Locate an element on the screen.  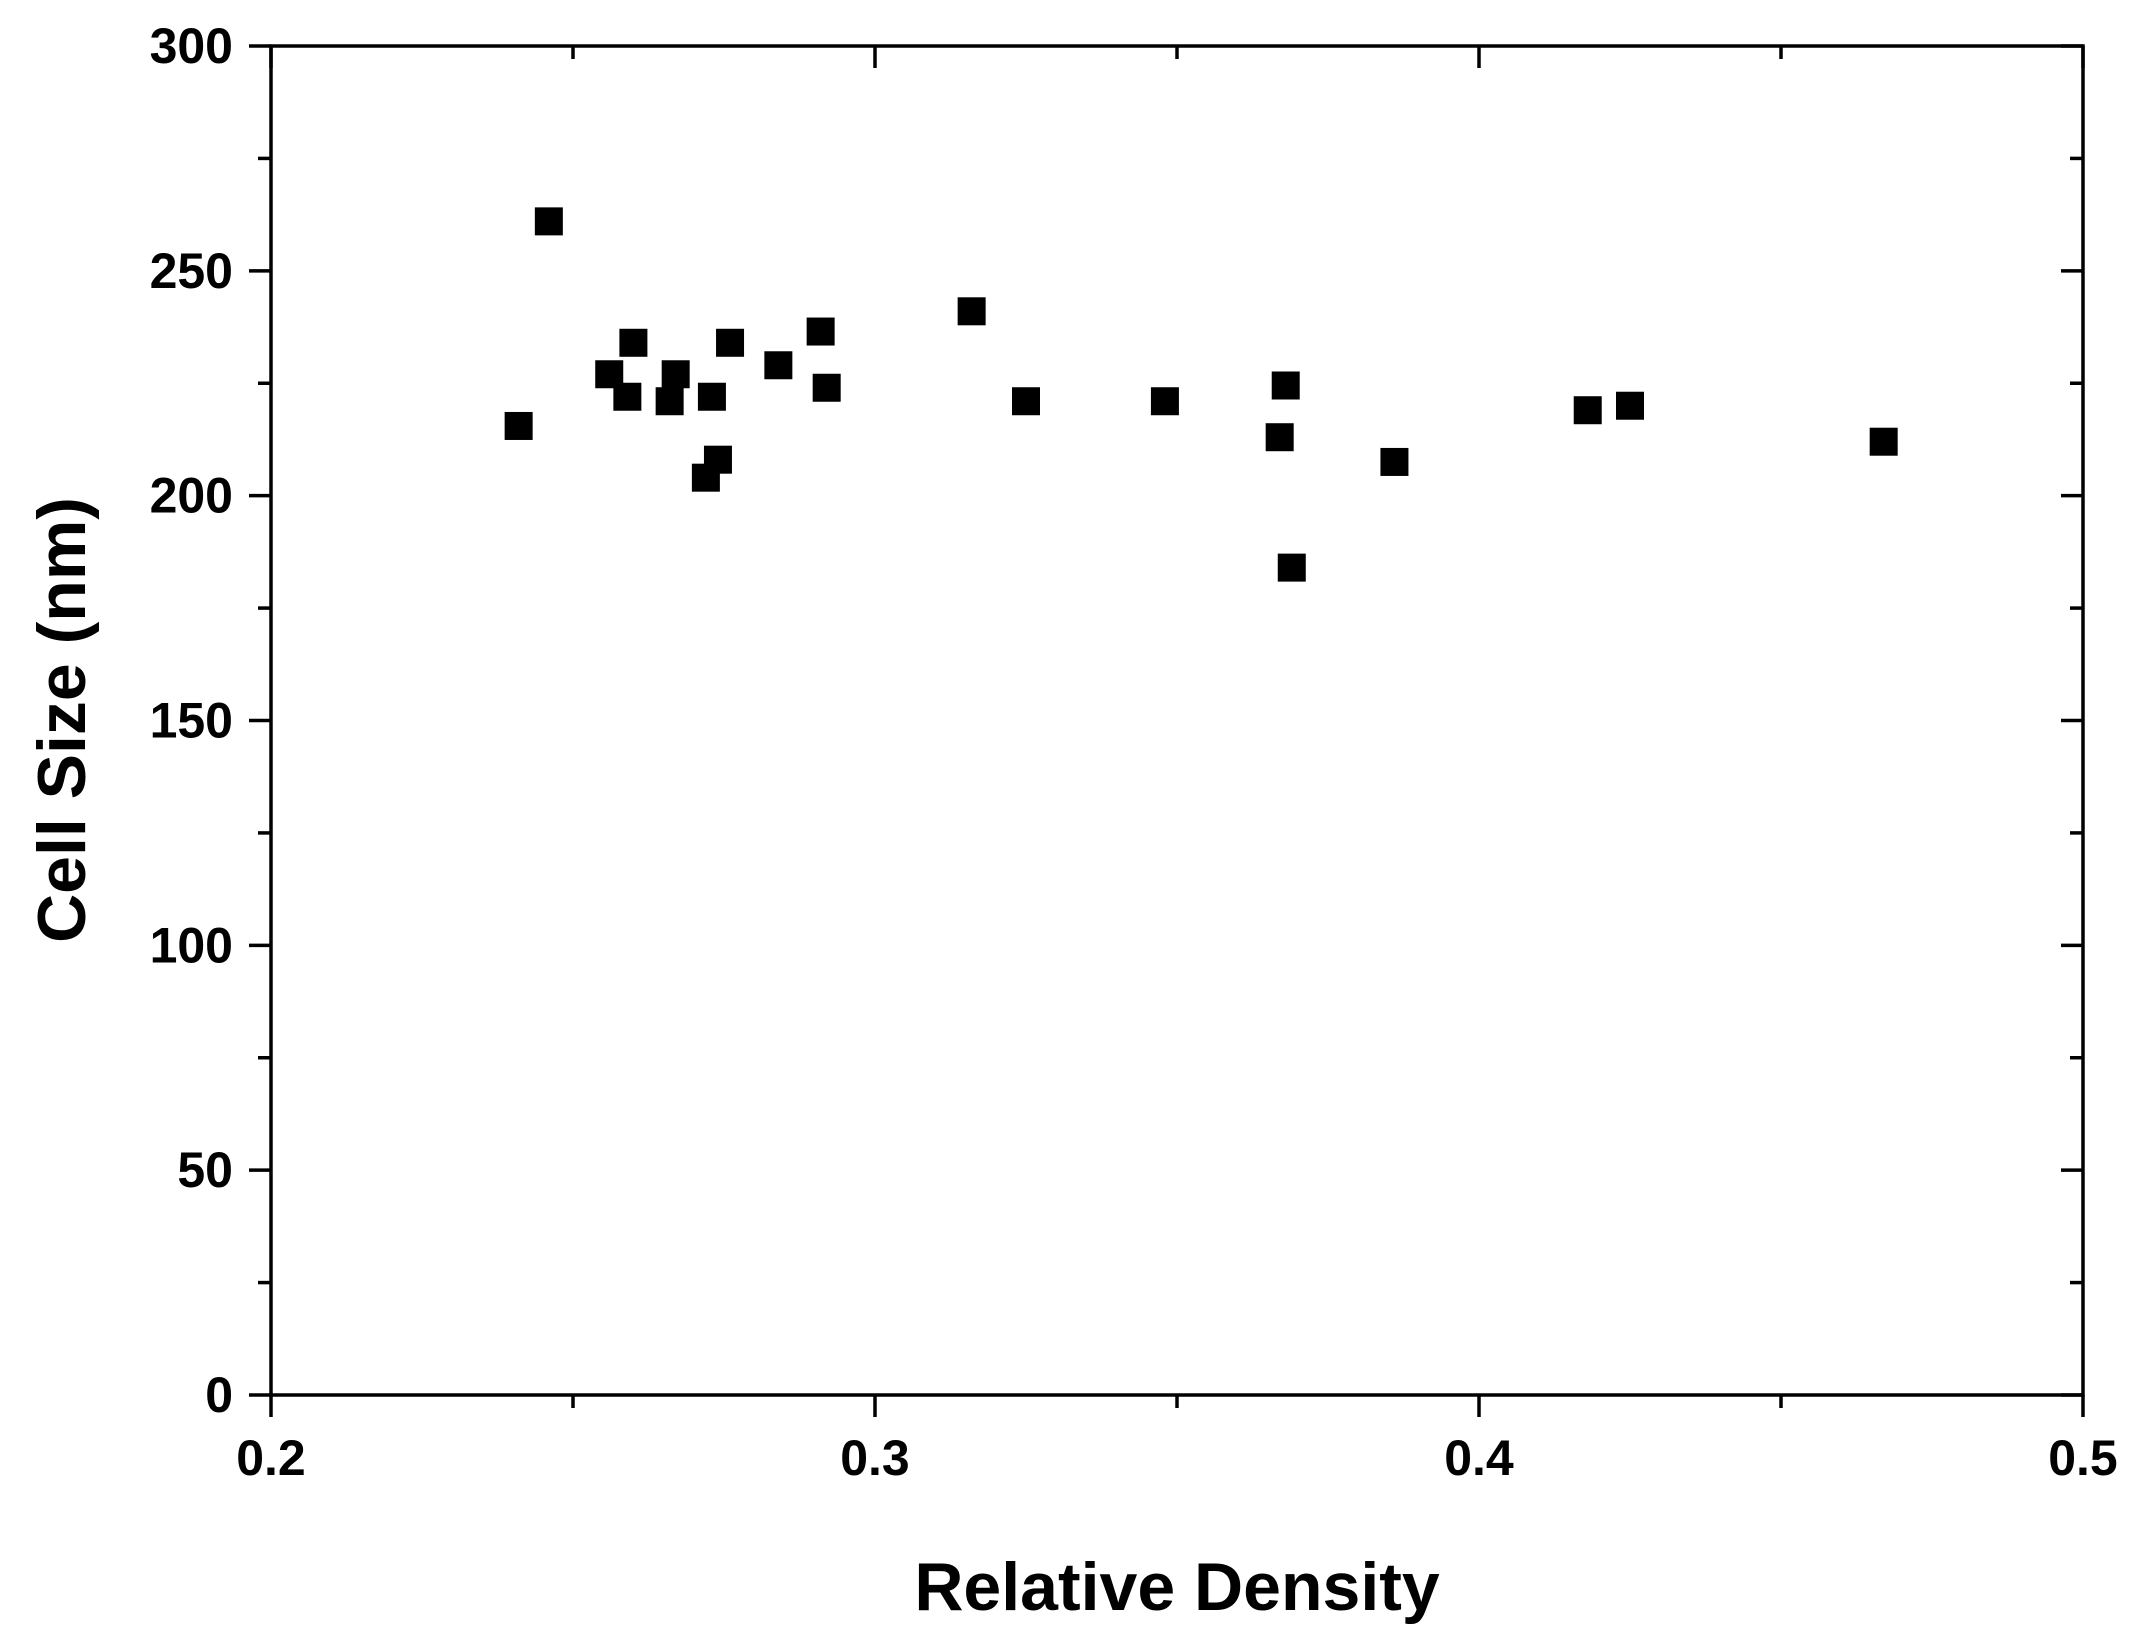
y-tick-label: 0 is located at coordinates (219, 1395).